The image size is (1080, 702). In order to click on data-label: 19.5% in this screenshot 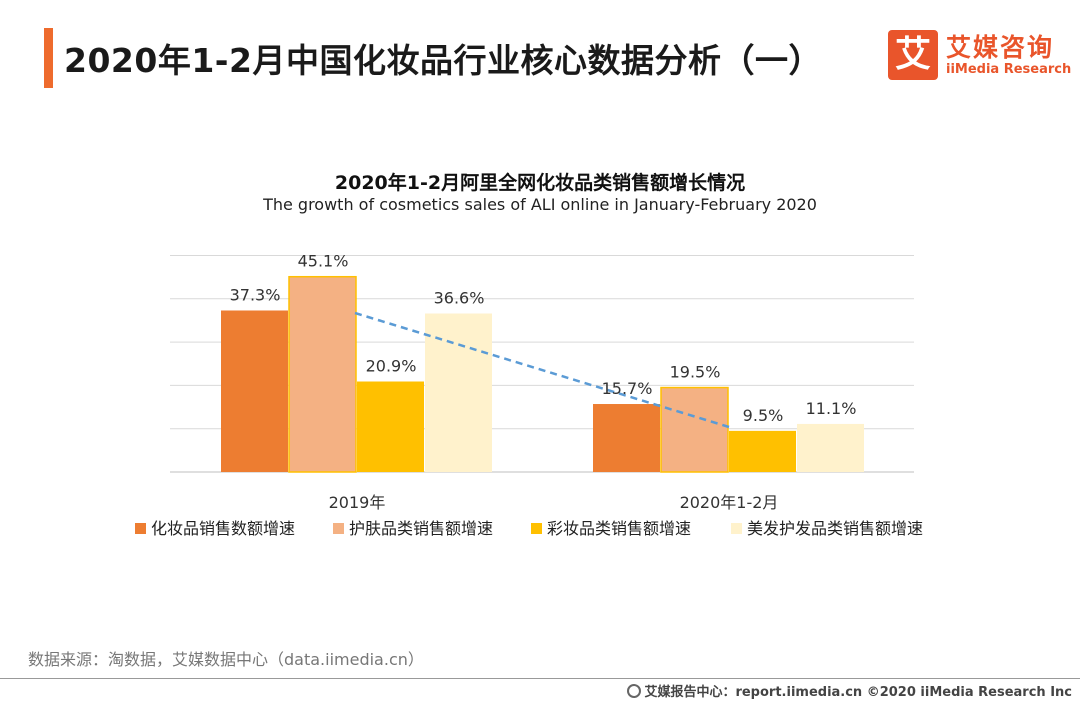, I will do `click(695, 372)`.